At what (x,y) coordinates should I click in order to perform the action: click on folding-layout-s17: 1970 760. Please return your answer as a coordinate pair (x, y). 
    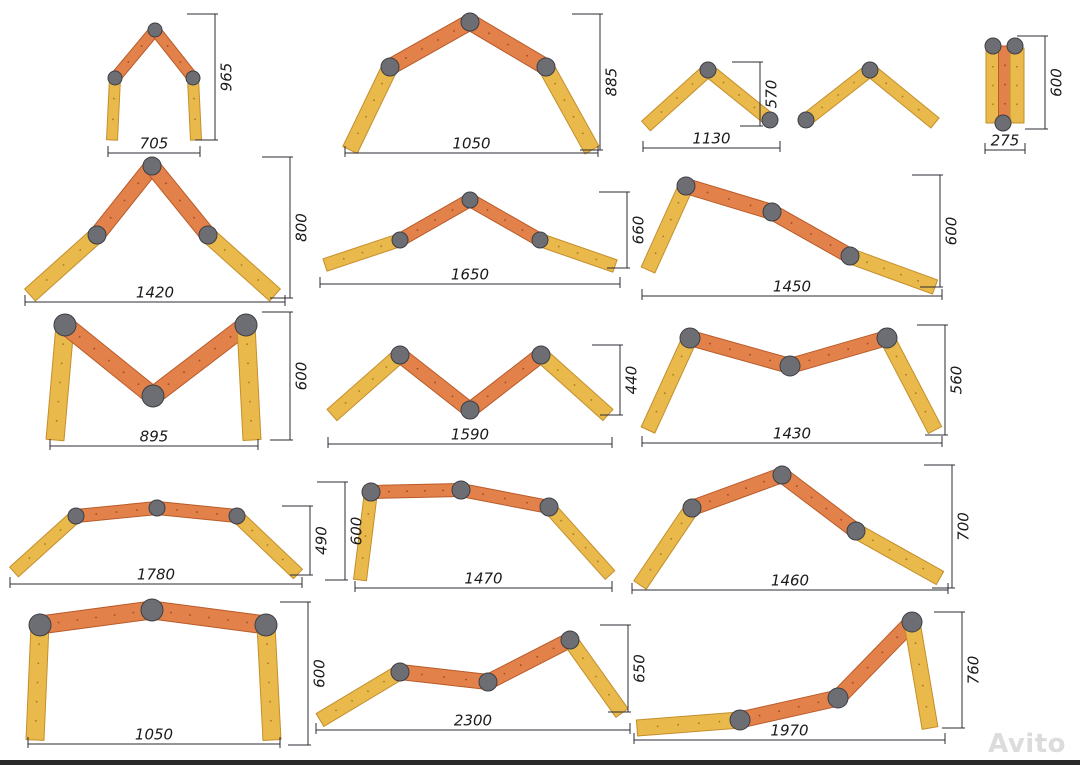
    Looking at the image, I should click on (808, 677).